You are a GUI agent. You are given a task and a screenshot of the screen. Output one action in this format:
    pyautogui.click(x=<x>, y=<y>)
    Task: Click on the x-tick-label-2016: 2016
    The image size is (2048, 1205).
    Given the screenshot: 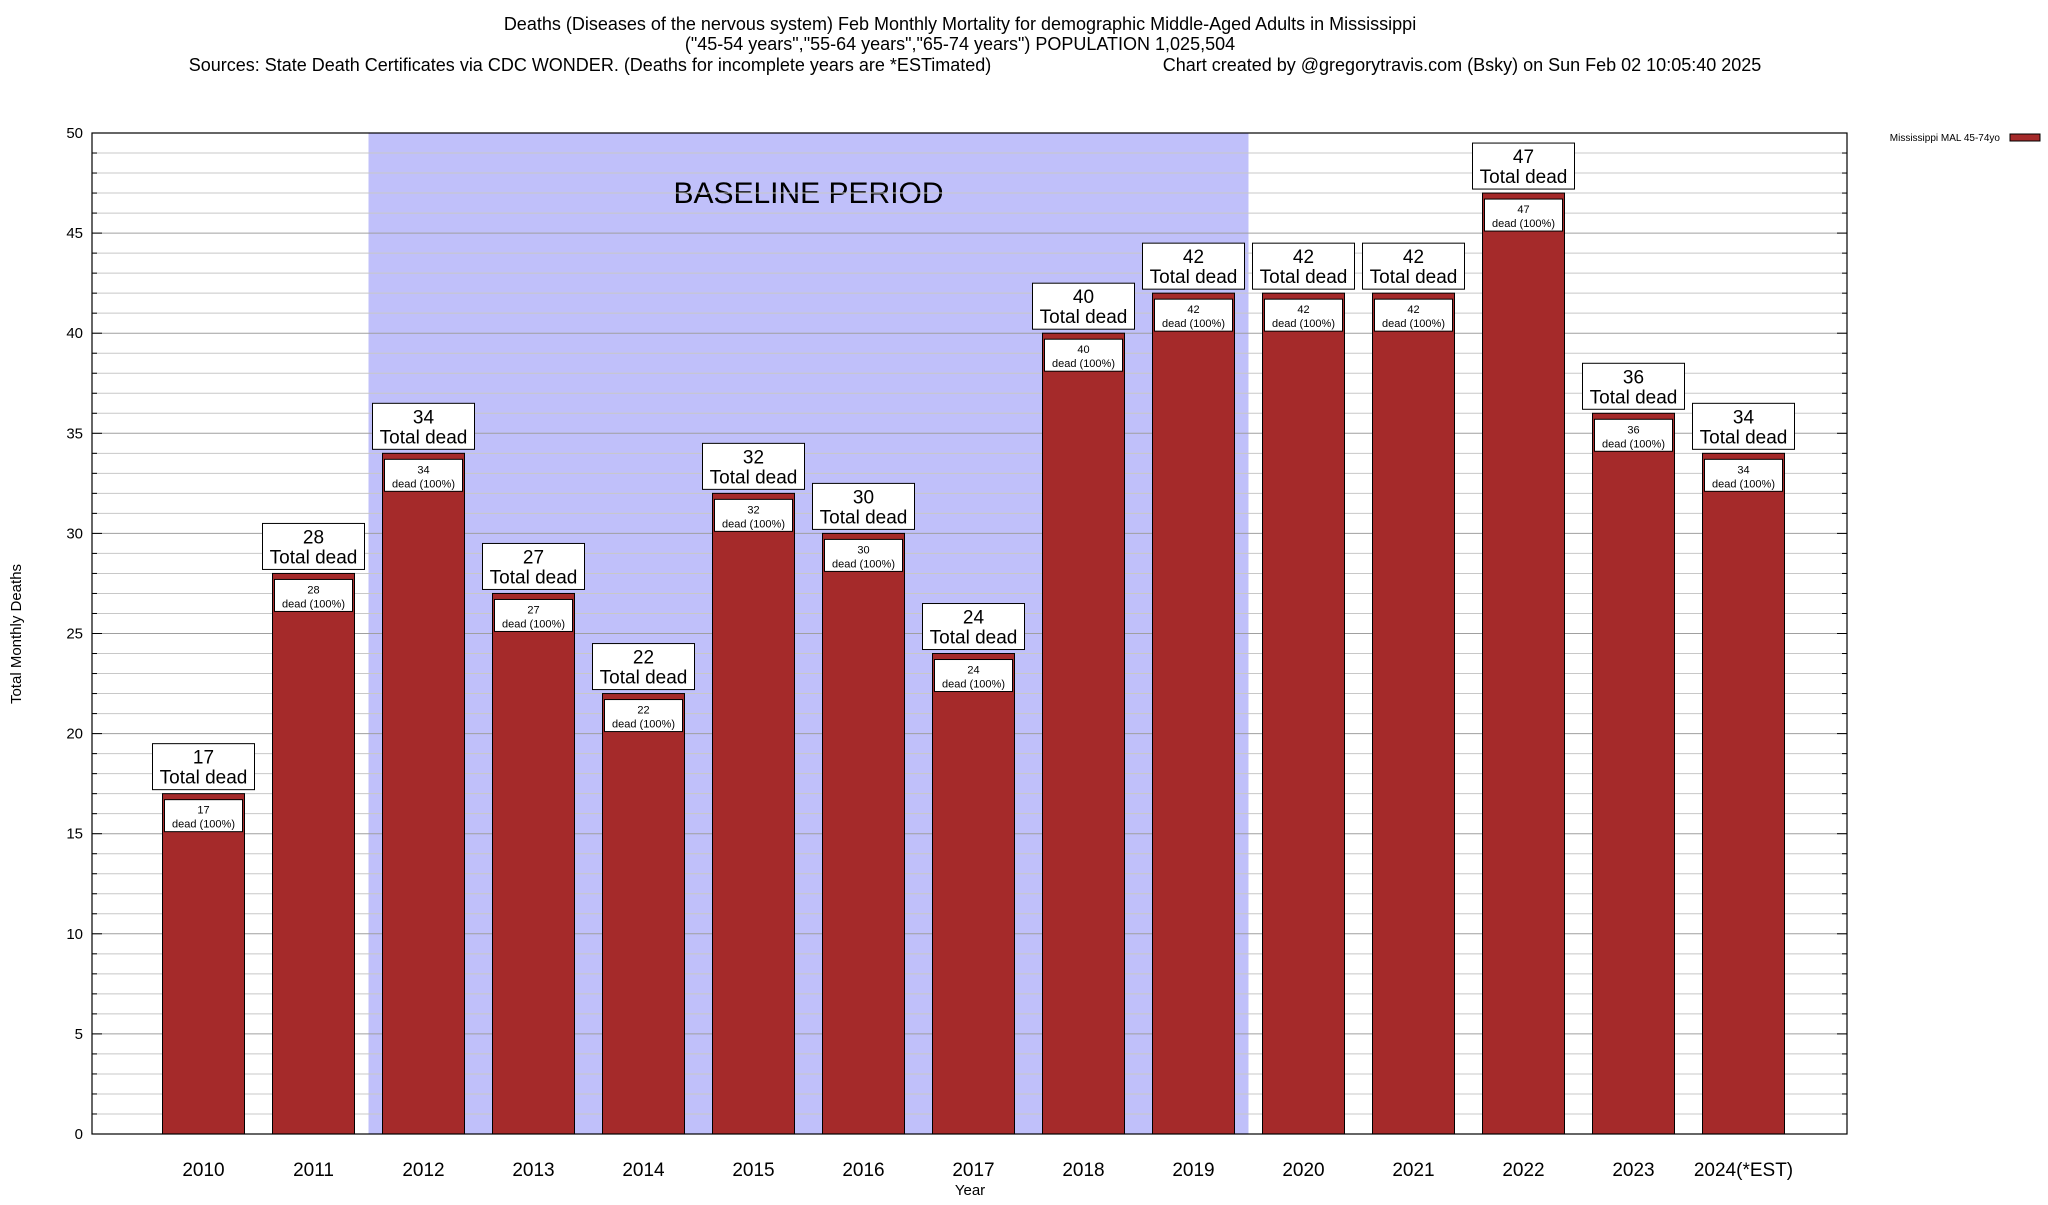 What is the action you would take?
    pyautogui.click(x=863, y=1170)
    